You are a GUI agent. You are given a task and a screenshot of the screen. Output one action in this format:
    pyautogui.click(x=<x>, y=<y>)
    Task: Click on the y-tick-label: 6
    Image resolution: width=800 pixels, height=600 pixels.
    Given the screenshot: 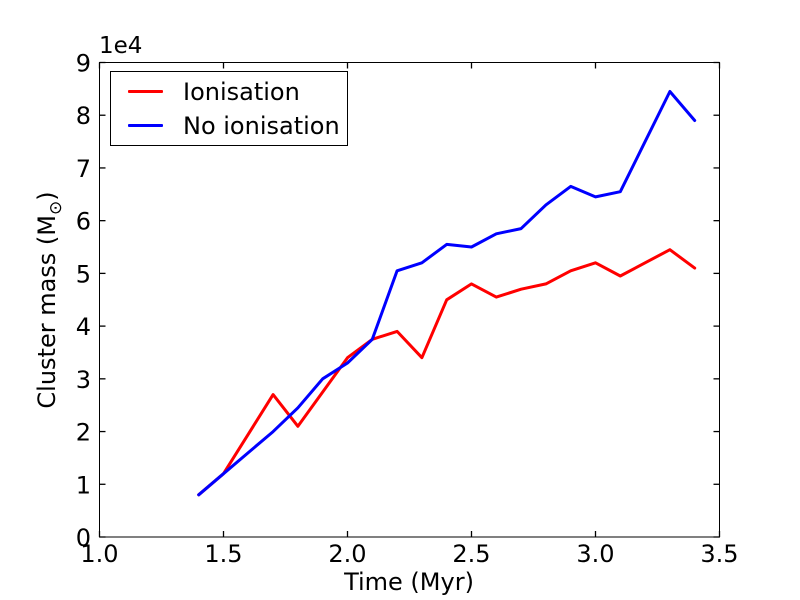 What is the action you would take?
    pyautogui.click(x=83, y=222)
    